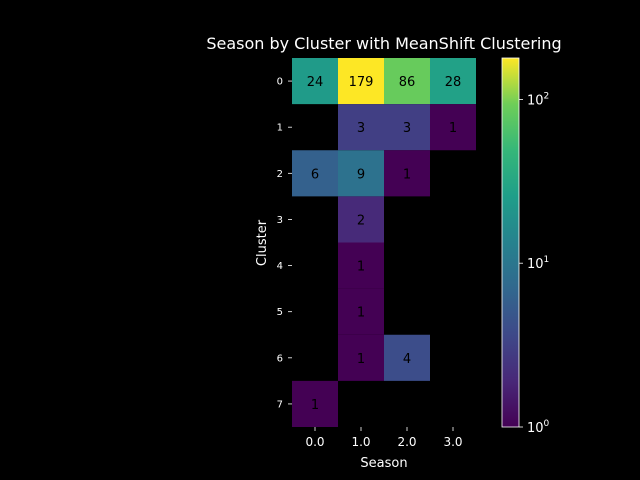 This screenshot has height=480, width=640. What do you see at coordinates (360, 442) in the screenshot?
I see `x-tick-label: 1.0` at bounding box center [360, 442].